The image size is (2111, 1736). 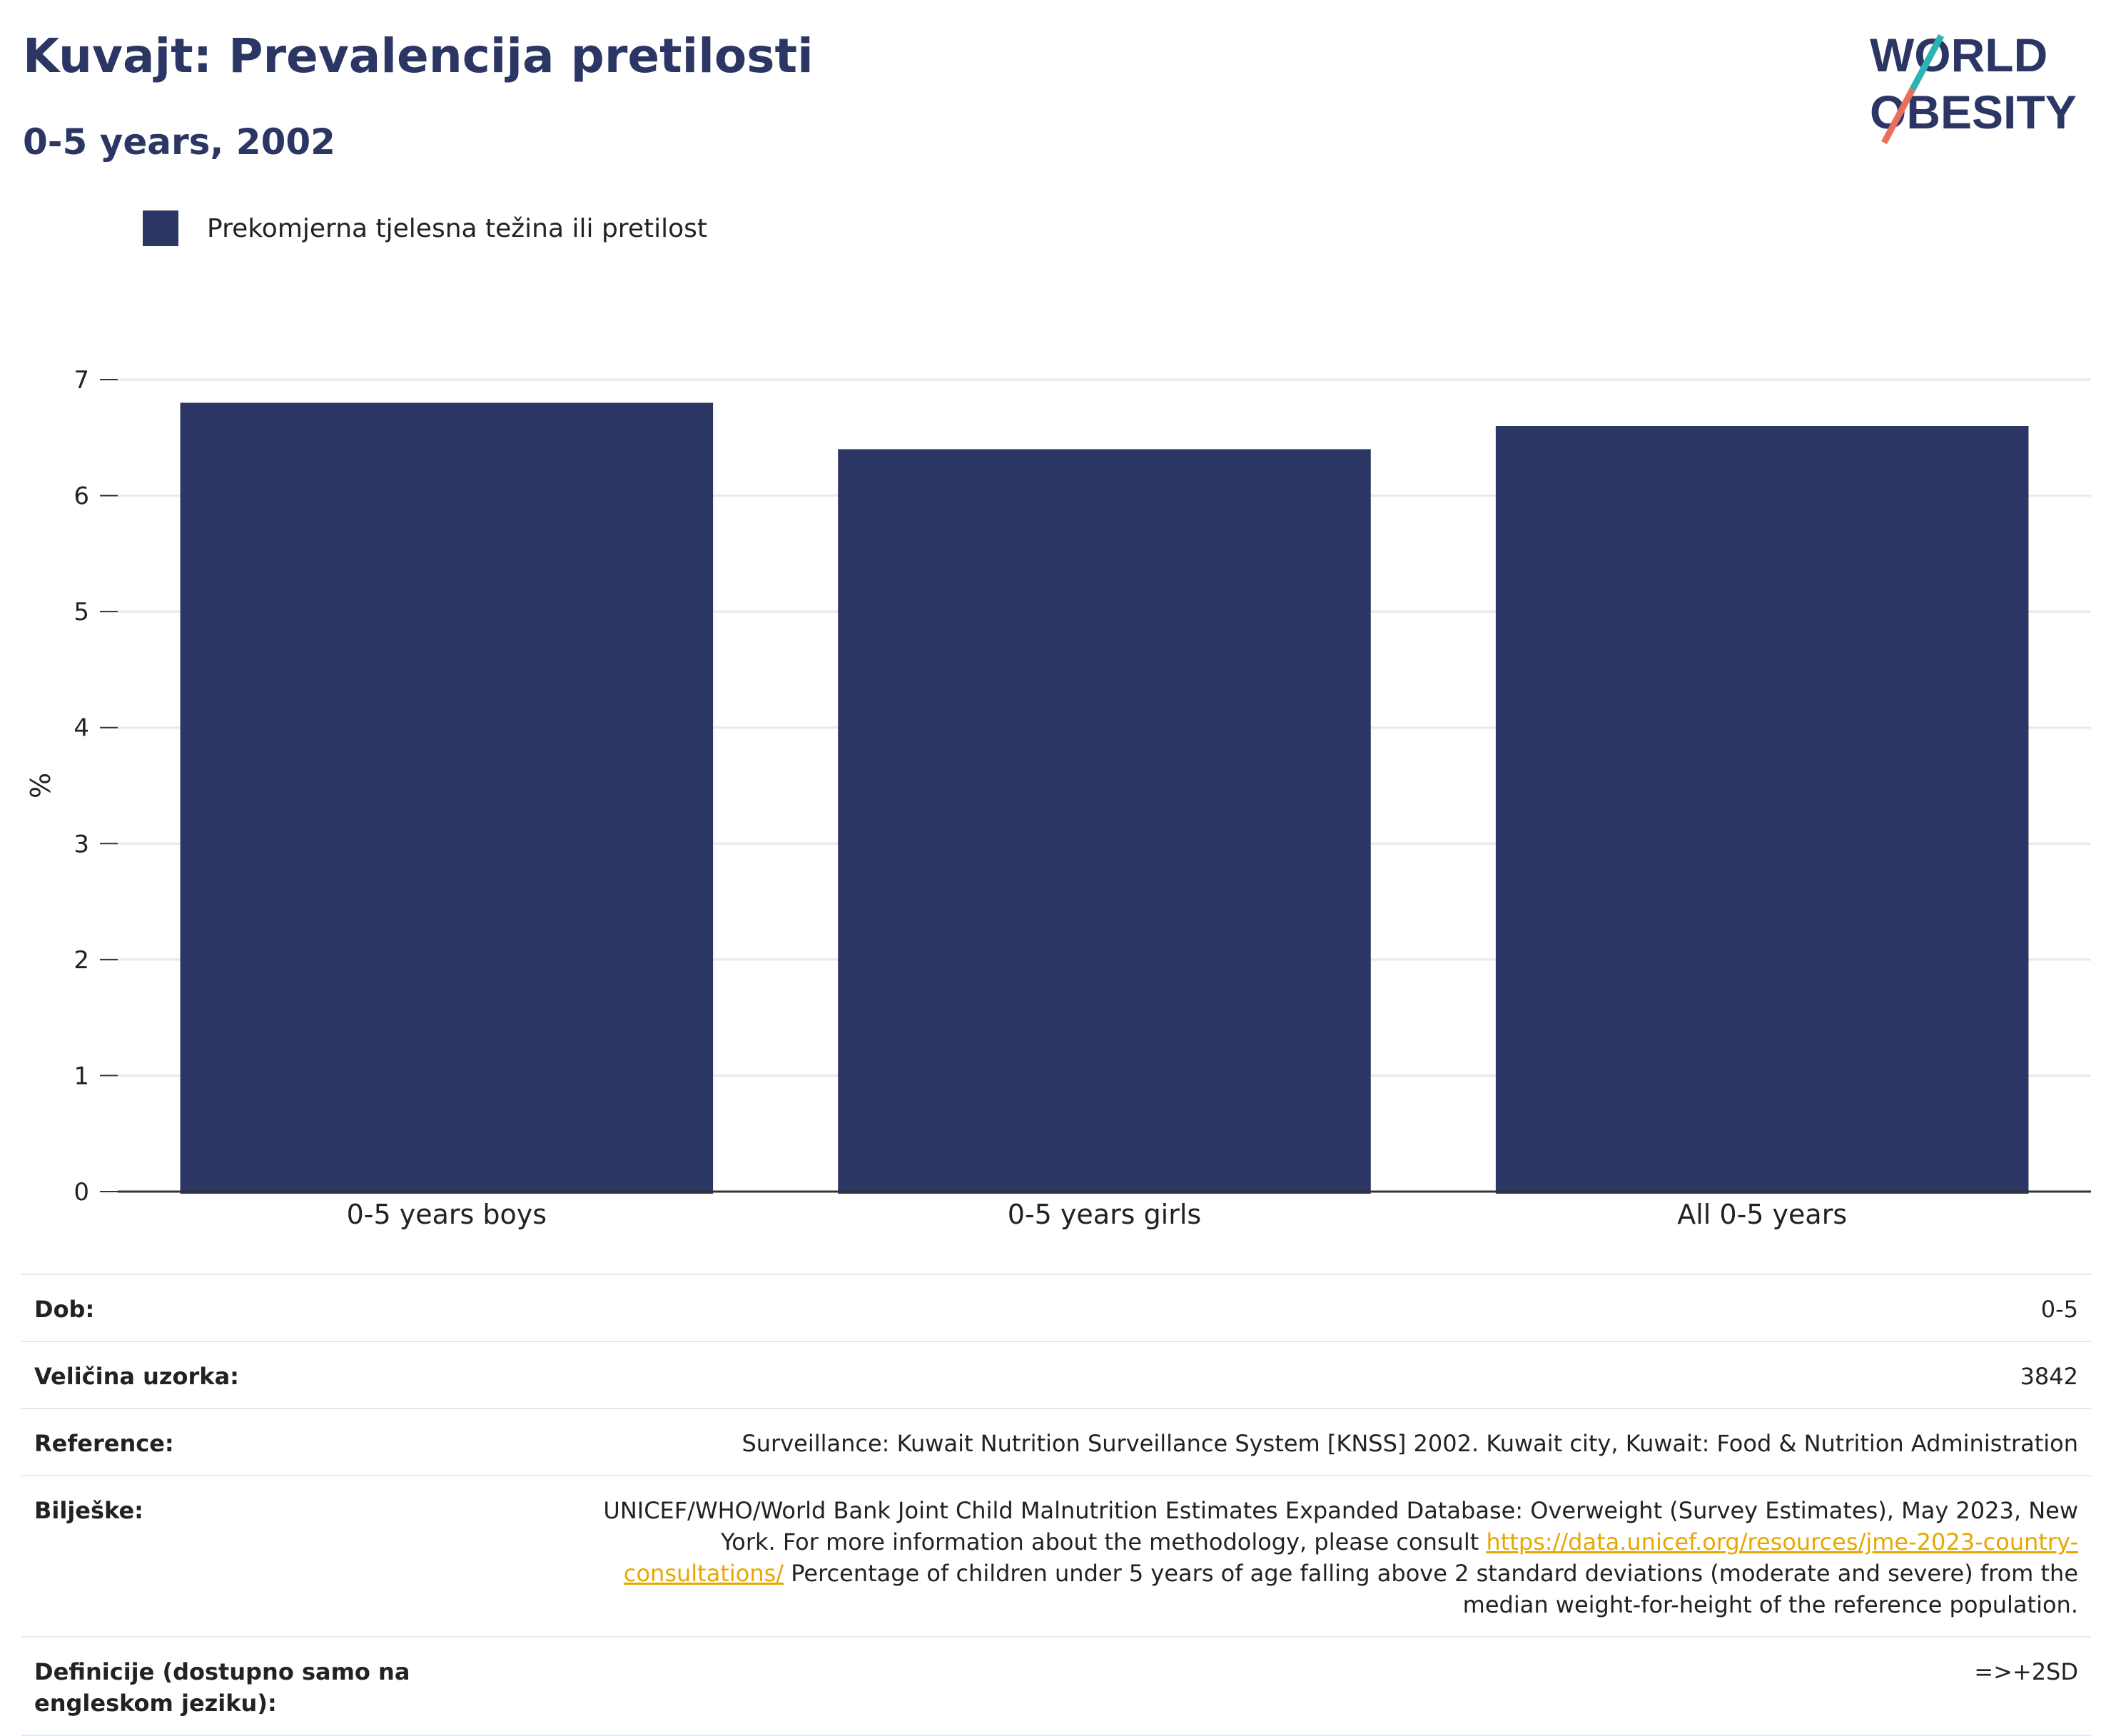 What do you see at coordinates (447, 1214) in the screenshot?
I see `x-tick-label: 0-5 years boys` at bounding box center [447, 1214].